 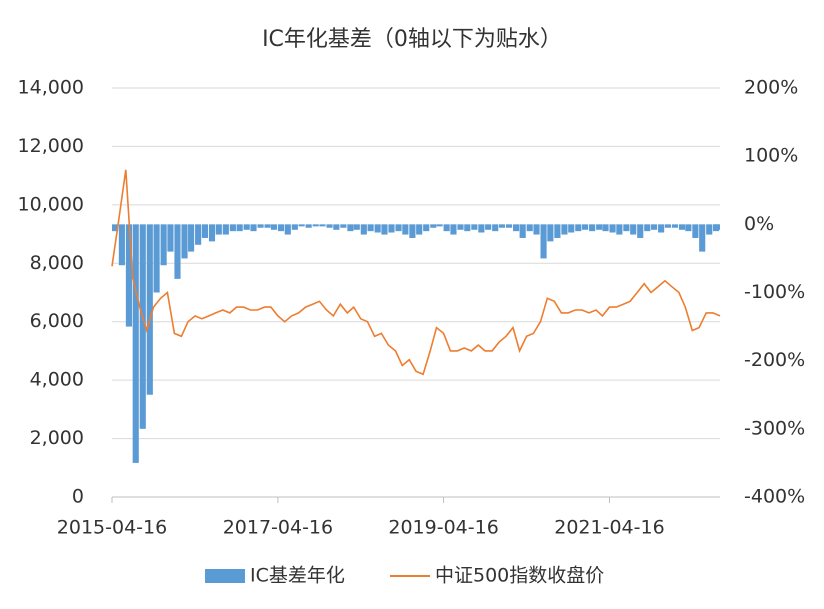 What do you see at coordinates (774, 360) in the screenshot?
I see `y2-tick-label: -200%` at bounding box center [774, 360].